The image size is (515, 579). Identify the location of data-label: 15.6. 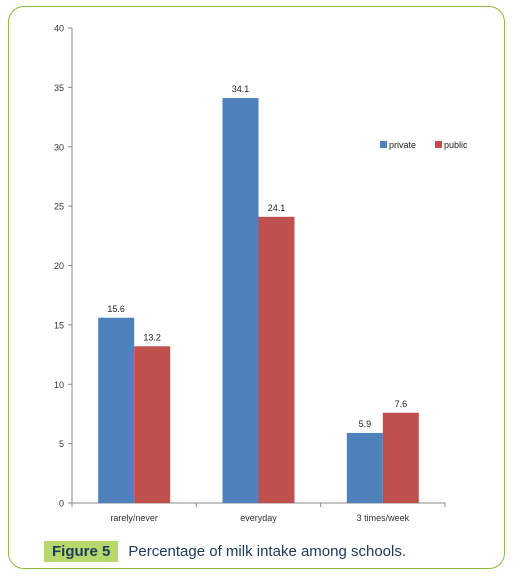
(116, 309).